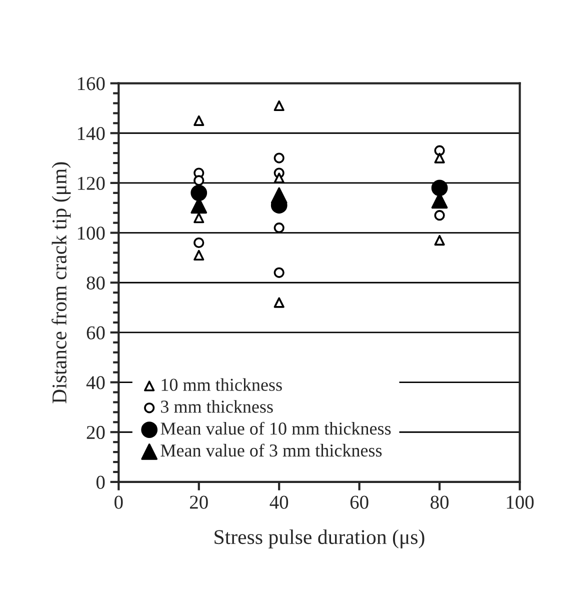 The height and width of the screenshot is (595, 565). I want to click on legend-label: Mean value of 10 mm thickness, so click(275, 428).